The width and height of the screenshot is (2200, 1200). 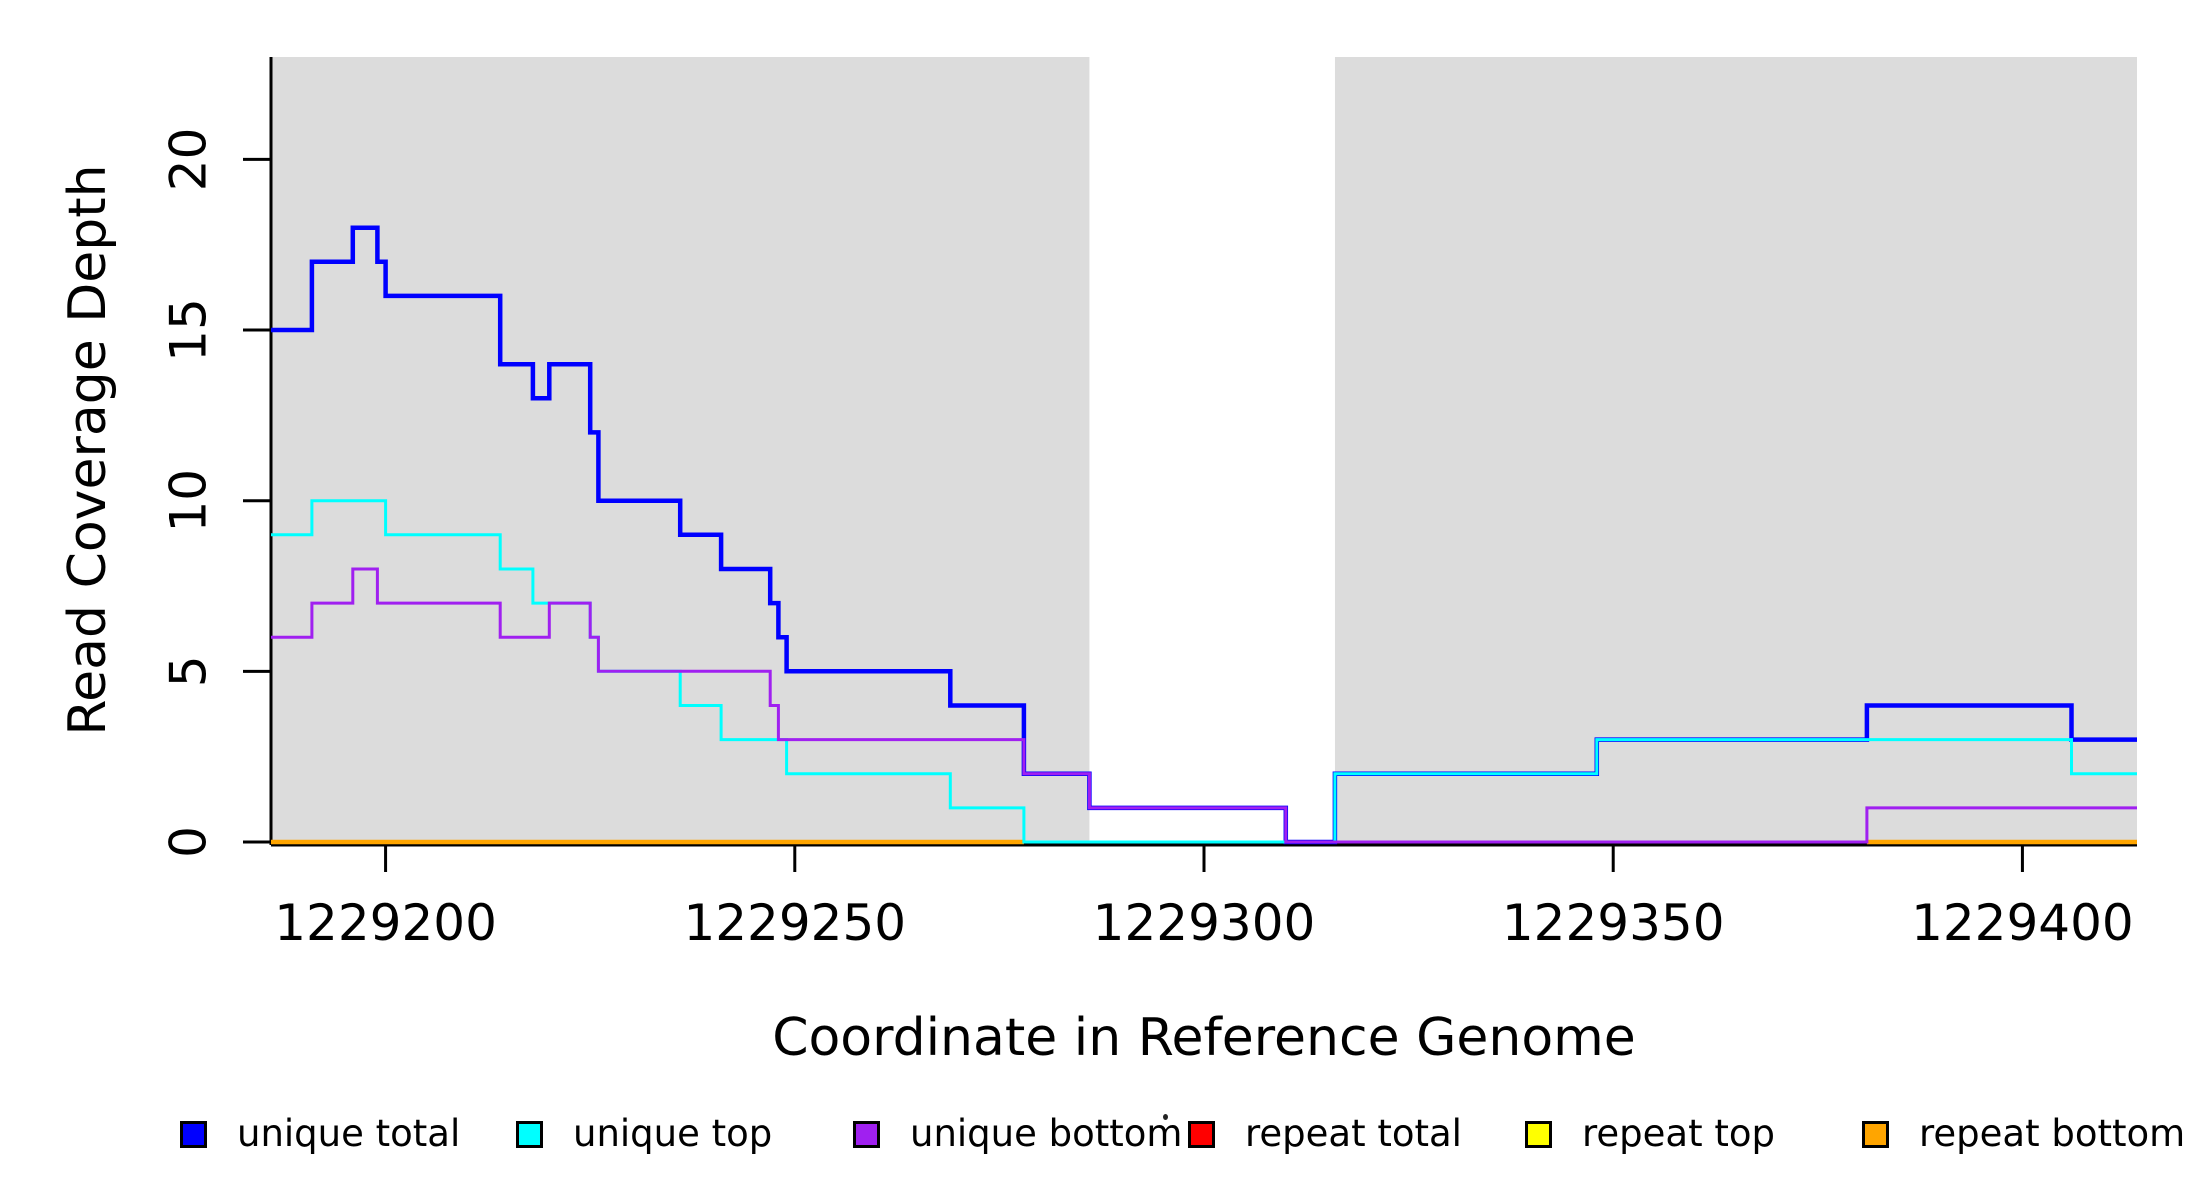 What do you see at coordinates (673, 1133) in the screenshot?
I see `legend-label: unique top` at bounding box center [673, 1133].